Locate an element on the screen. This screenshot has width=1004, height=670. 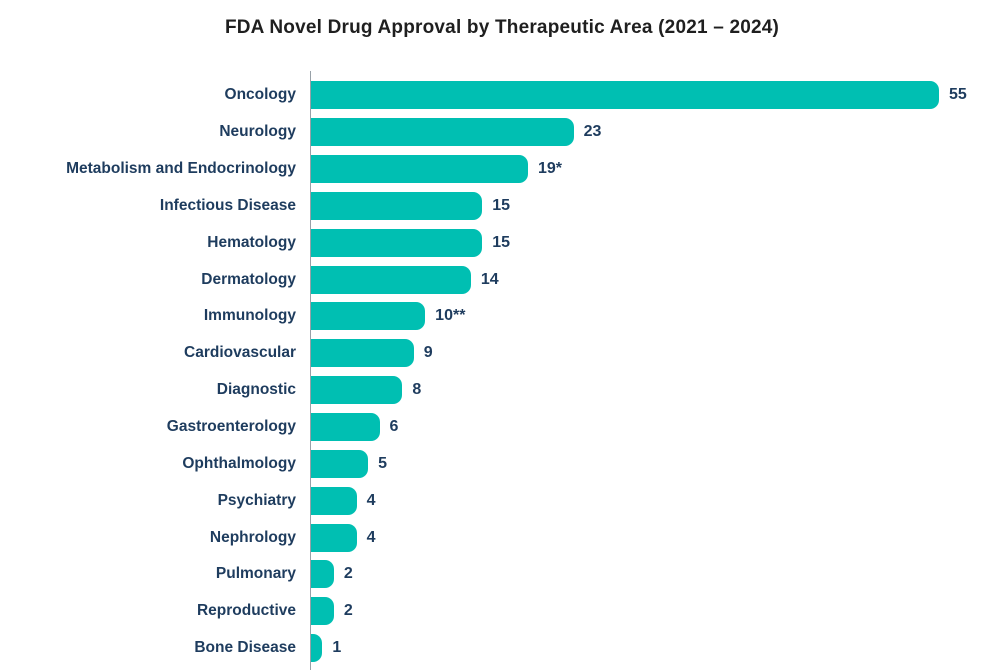
value-label: 10** is located at coordinates (450, 316).